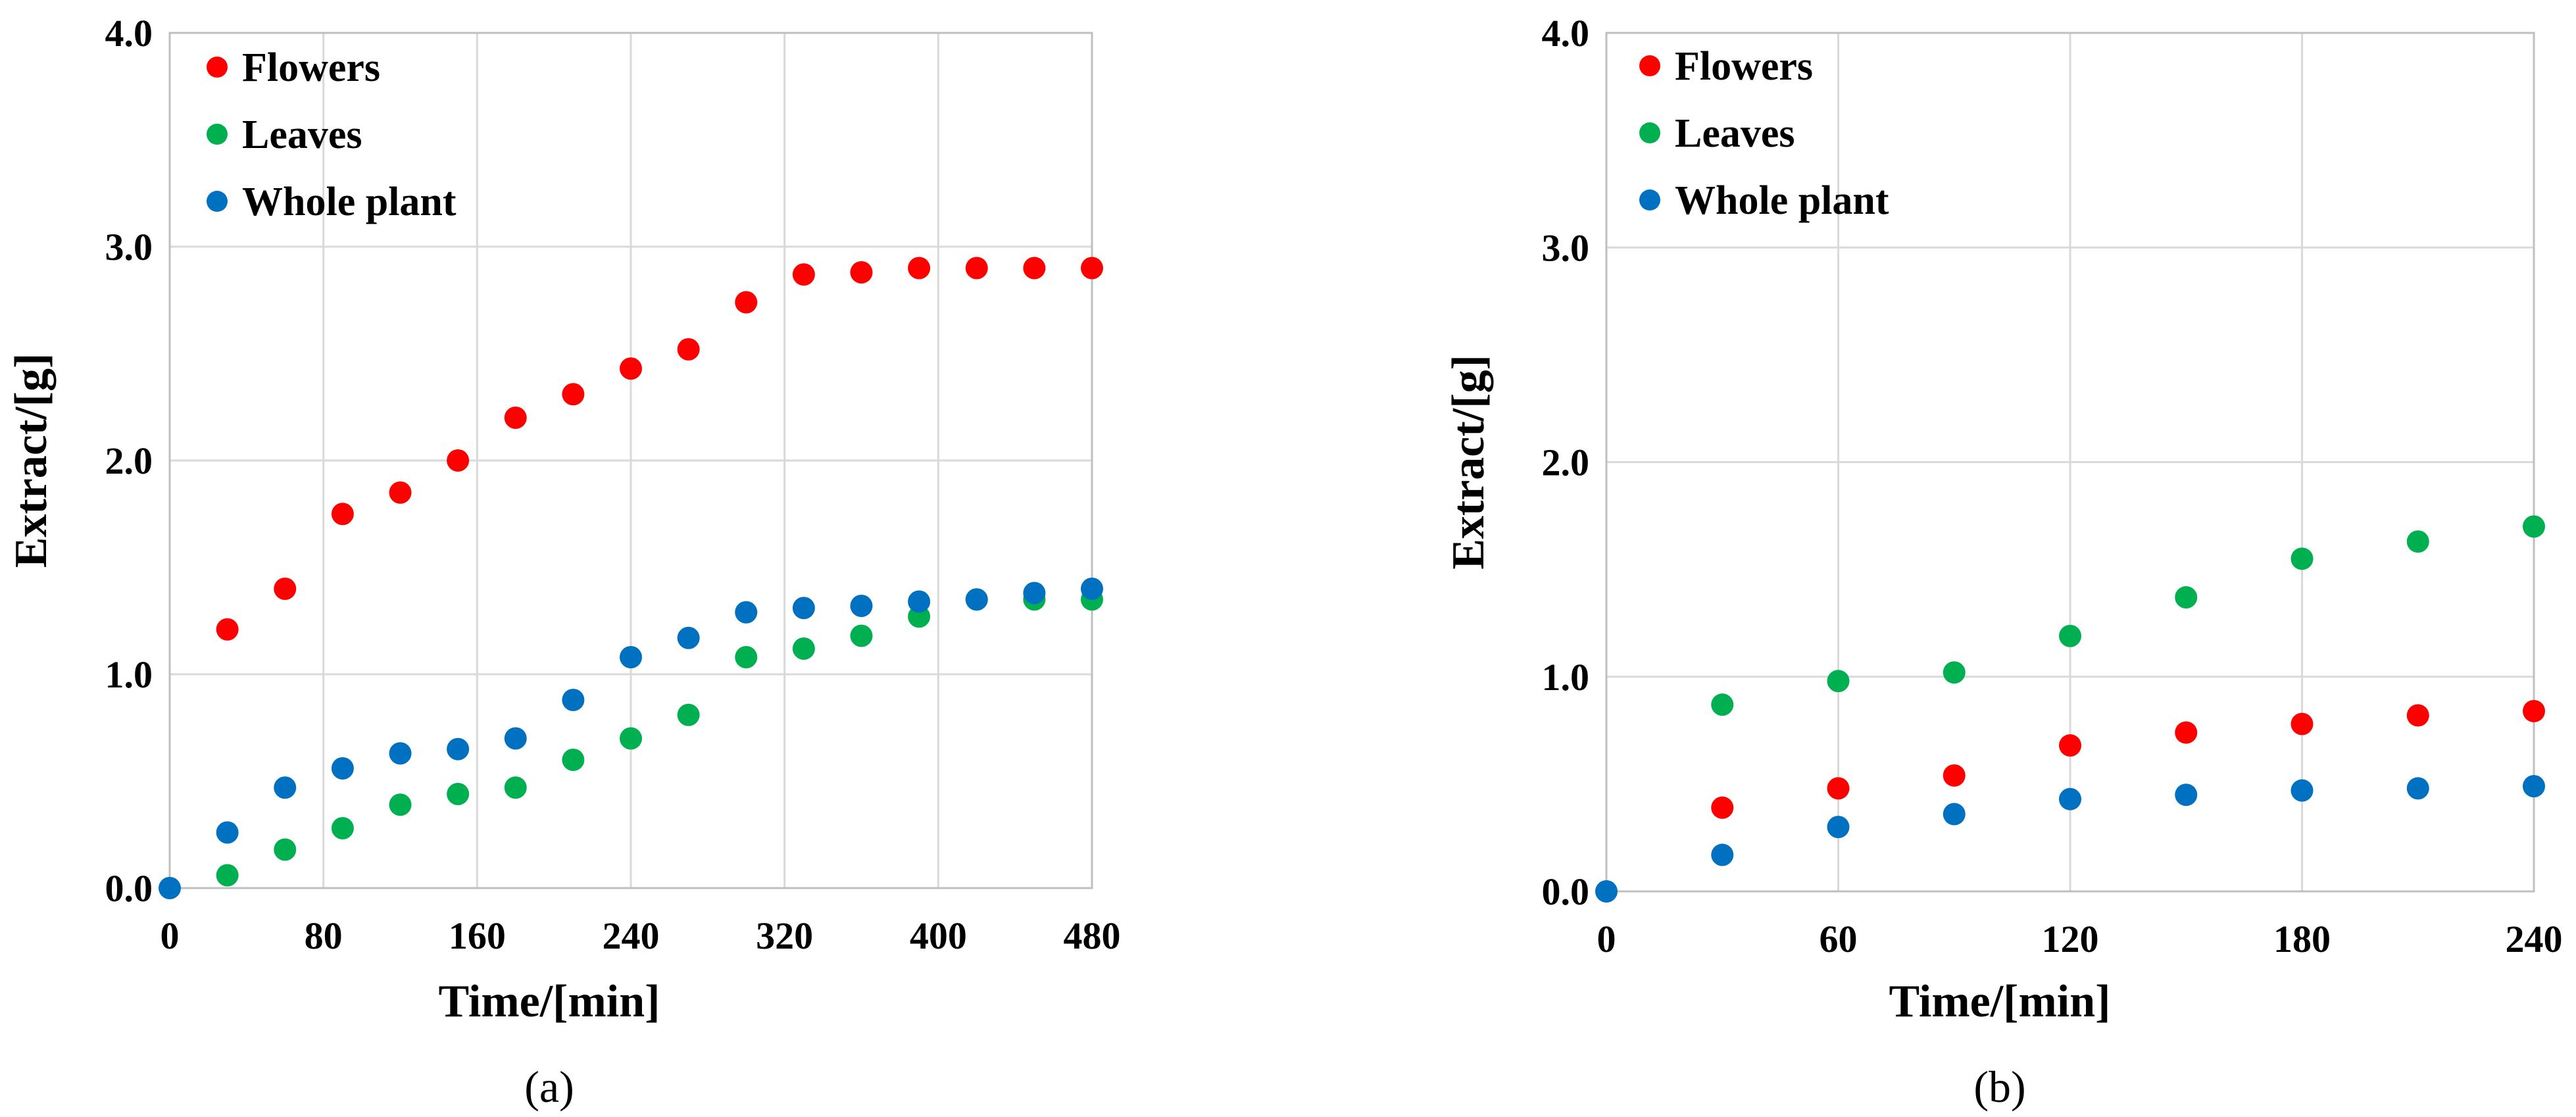  I want to click on panel-label: (b), so click(1999, 1087).